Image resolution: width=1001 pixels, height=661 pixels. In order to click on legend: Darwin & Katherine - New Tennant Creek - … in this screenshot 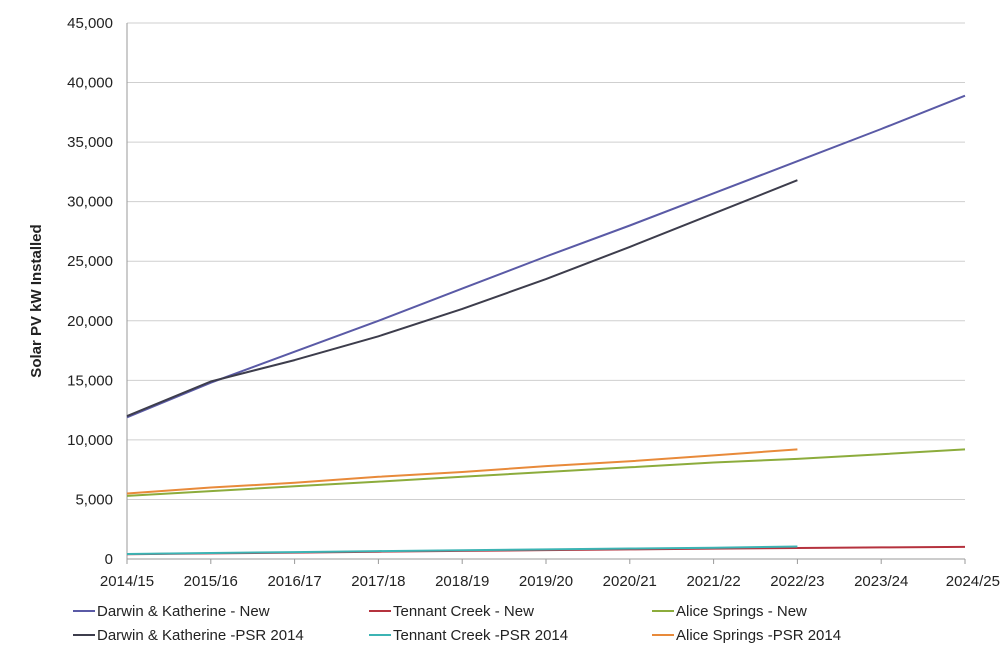, I will do `click(457, 623)`.